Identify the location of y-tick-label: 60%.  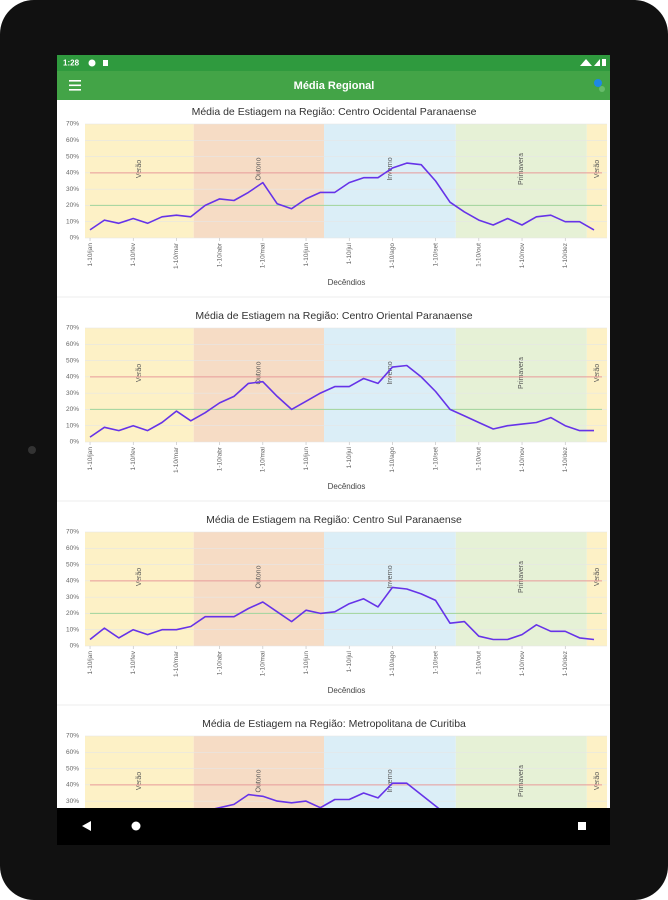
(72, 548).